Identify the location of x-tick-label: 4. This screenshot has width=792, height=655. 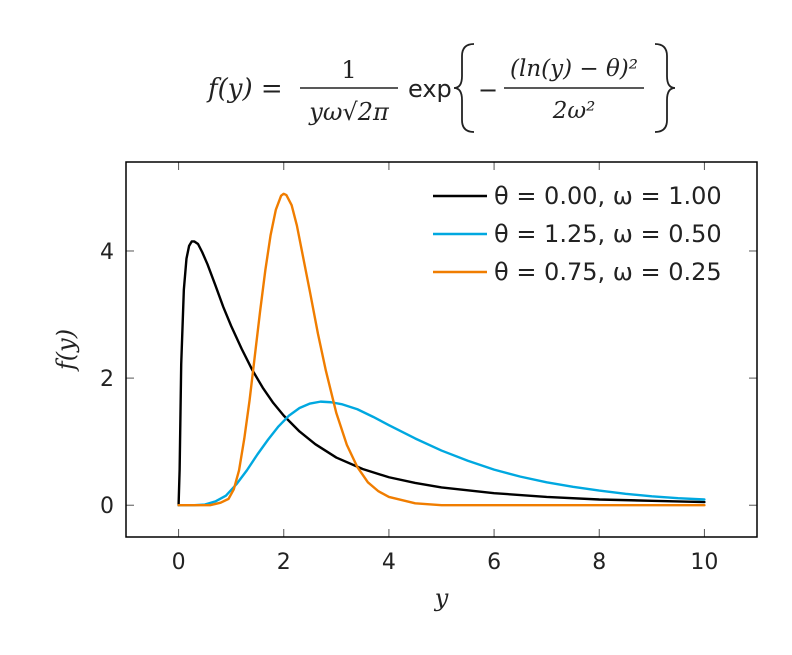
(389, 562).